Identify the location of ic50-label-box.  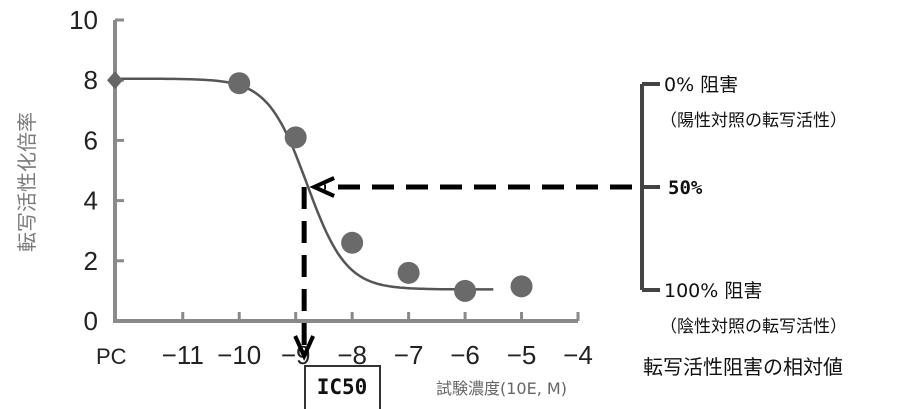
(342, 387).